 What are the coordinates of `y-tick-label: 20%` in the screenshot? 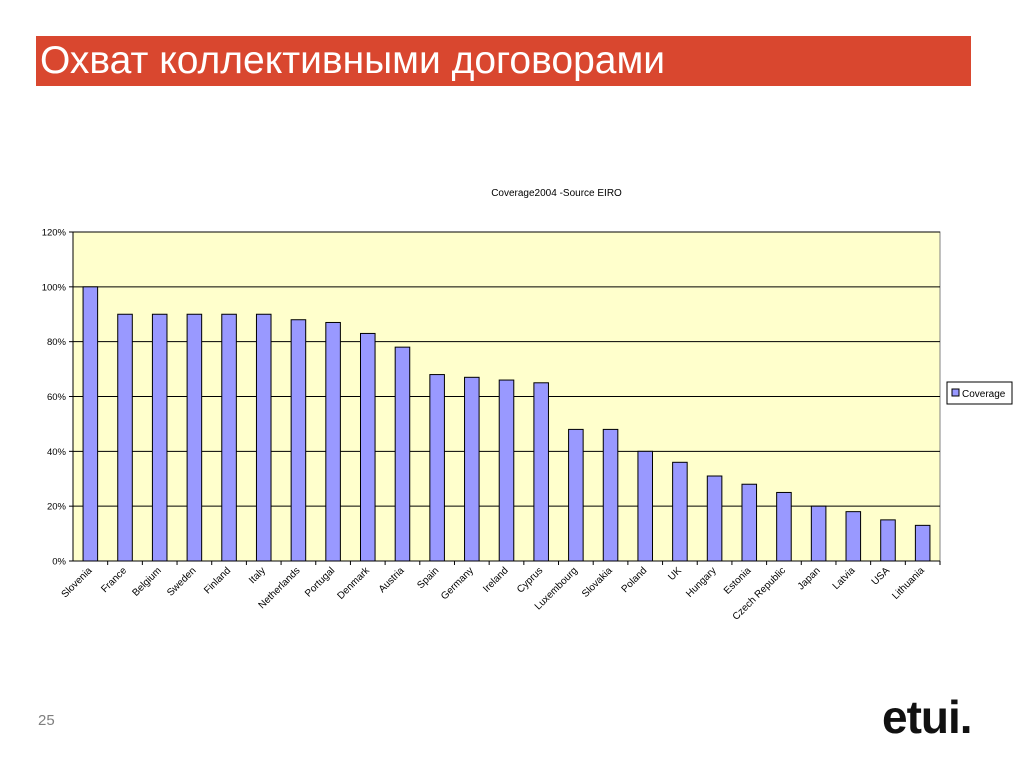 It's located at (57, 507).